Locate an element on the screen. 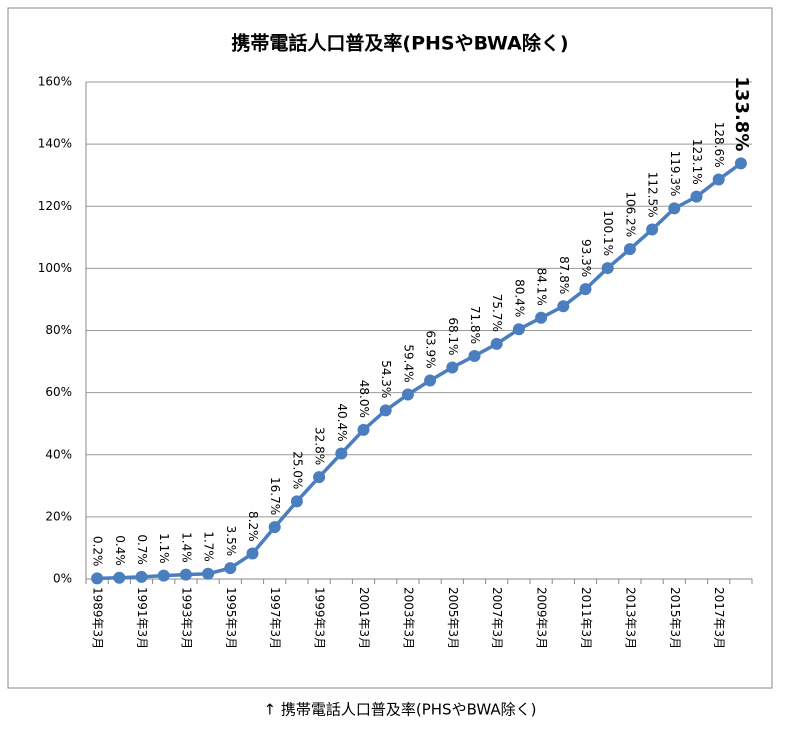 Image resolution: width=800 pixels, height=732 pixels. x-tick-label: 2003年3月 is located at coordinates (408, 618).